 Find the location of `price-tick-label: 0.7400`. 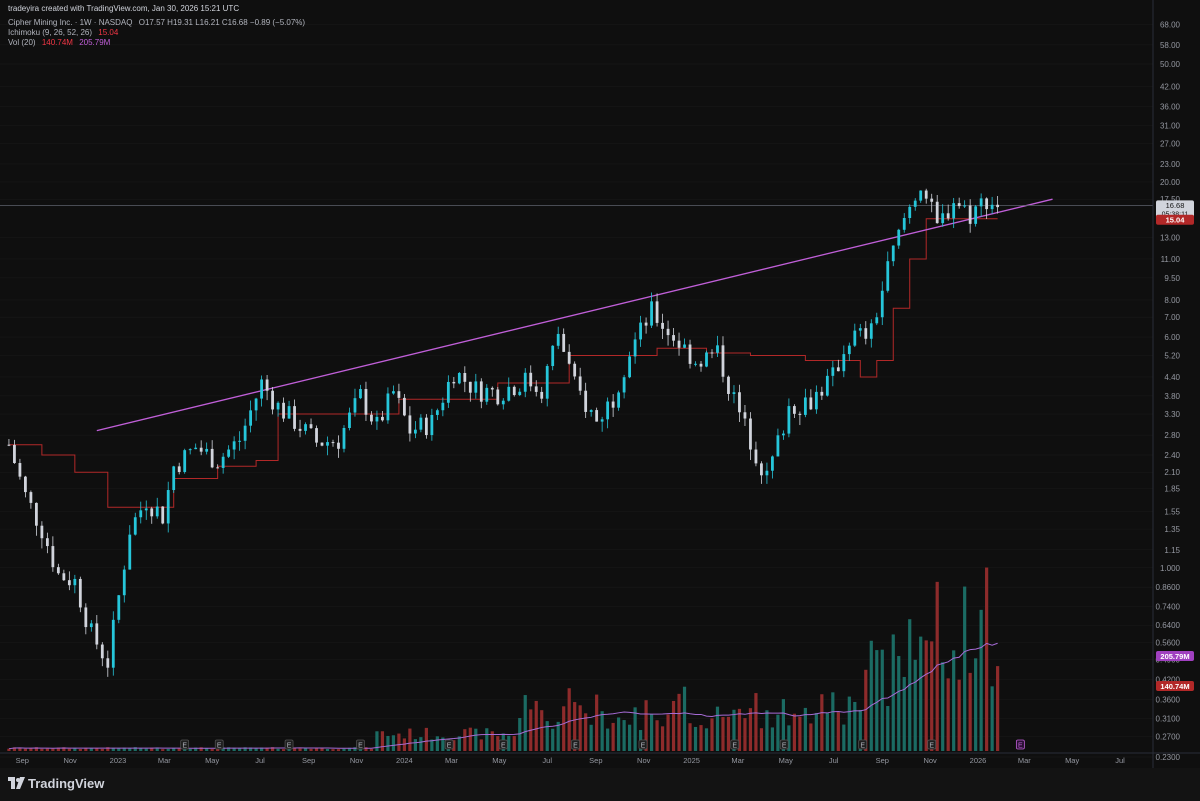

price-tick-label: 0.7400 is located at coordinates (1168, 607).